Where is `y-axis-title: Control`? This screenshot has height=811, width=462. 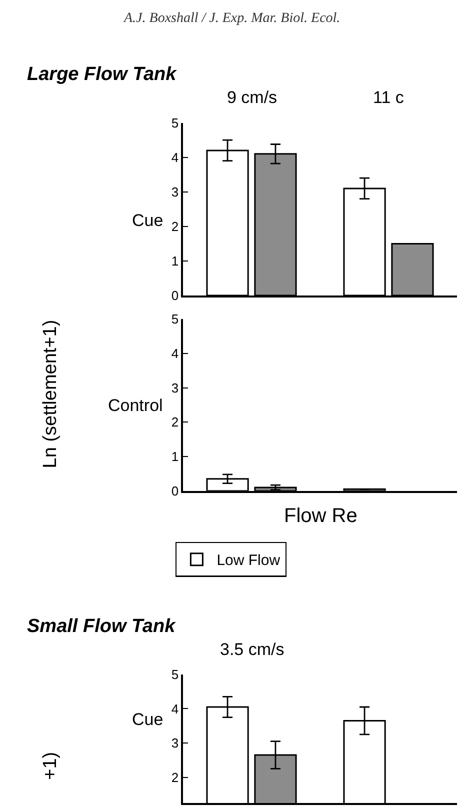
y-axis-title: Control is located at coordinates (135, 405).